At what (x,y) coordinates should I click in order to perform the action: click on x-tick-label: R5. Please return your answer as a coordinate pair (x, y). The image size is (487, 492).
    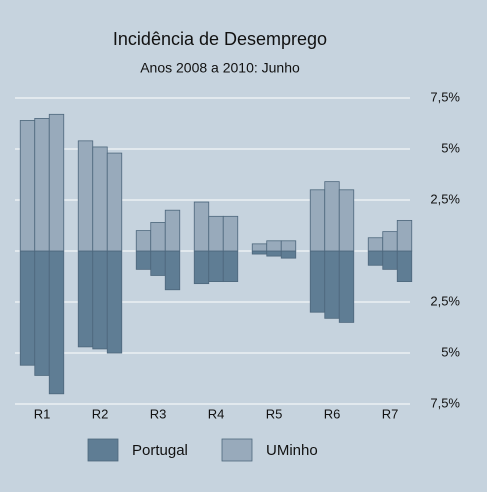
    Looking at the image, I should click on (274, 413).